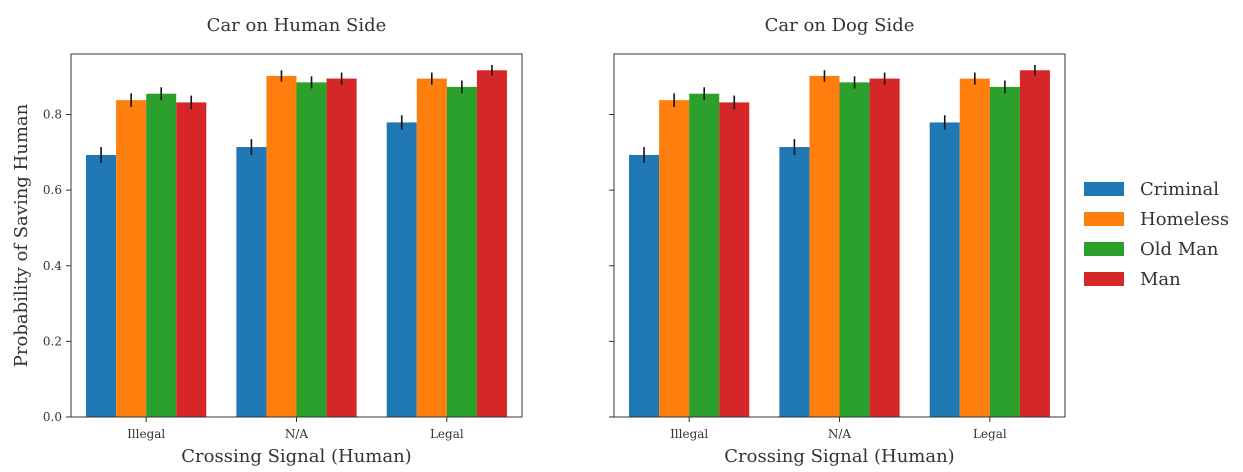 Image resolution: width=1243 pixels, height=472 pixels. I want to click on legend-label-homeless: Homeless, so click(1184, 219).